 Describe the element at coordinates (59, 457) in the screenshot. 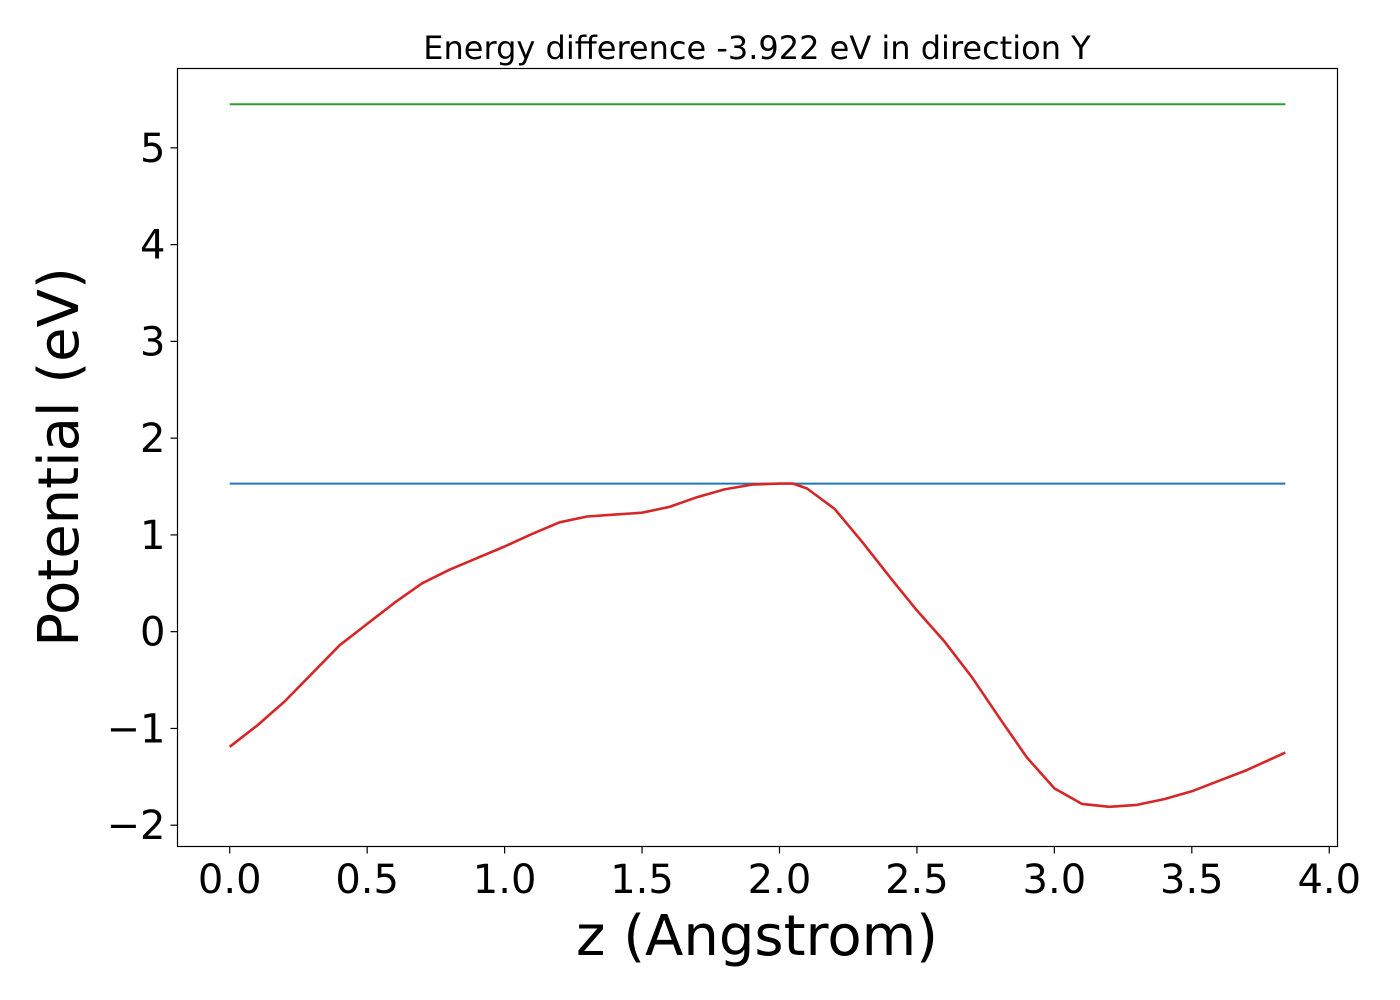

I see `y-axis-title: Potential (eV)` at that location.